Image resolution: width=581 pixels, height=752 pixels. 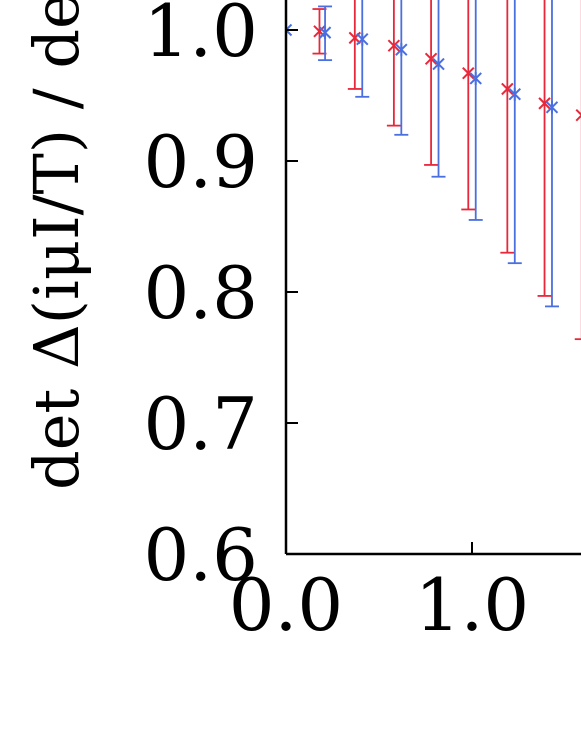 I want to click on x-tick-label: 1.0, so click(x=472, y=605).